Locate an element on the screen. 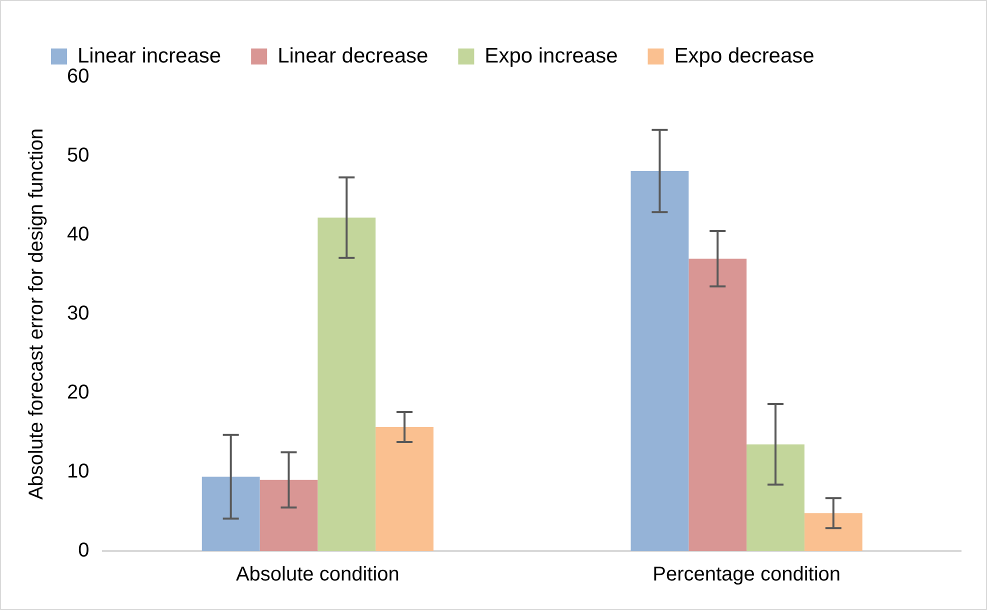 This screenshot has width=987, height=610. legend-label: Expo increase is located at coordinates (551, 56).